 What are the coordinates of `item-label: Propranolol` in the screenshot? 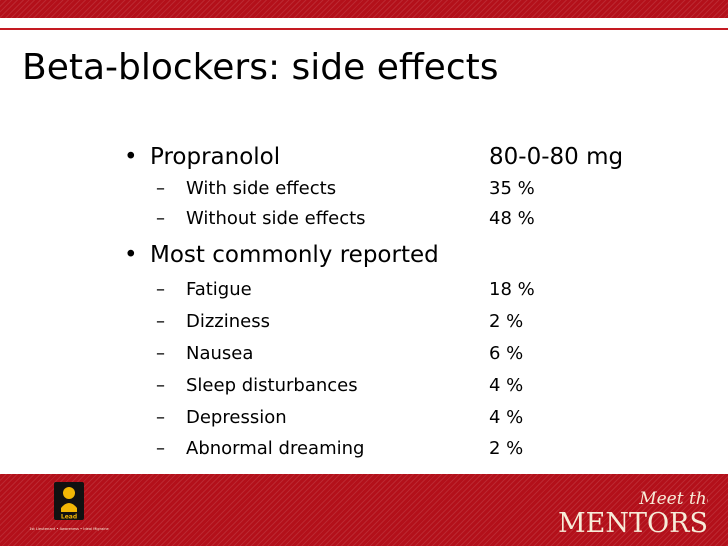 It's located at (215, 157).